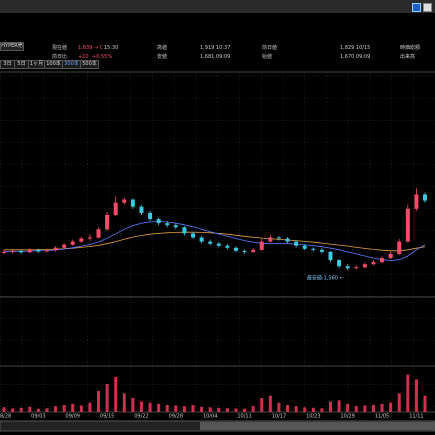 Image resolution: width=435 pixels, height=435 pixels. I want to click on header-text: +10, so click(83, 57).